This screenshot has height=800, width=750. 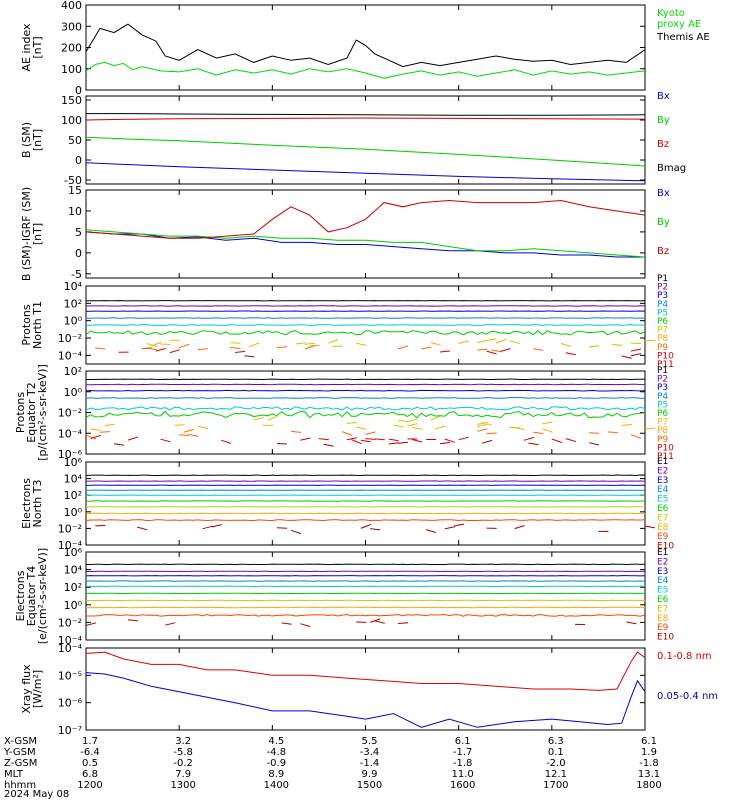 What do you see at coordinates (671, 13) in the screenshot?
I see `legend-entry-line: Kyoto` at bounding box center [671, 13].